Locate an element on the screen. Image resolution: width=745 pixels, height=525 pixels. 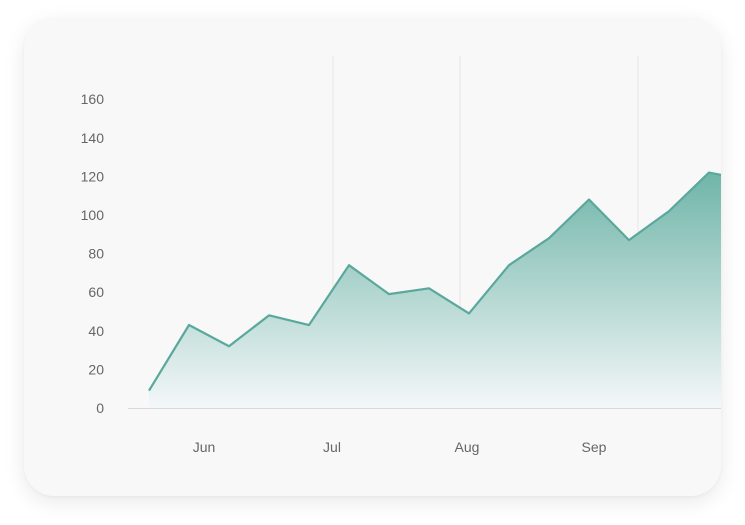
x-tick-label: Jun is located at coordinates (204, 447).